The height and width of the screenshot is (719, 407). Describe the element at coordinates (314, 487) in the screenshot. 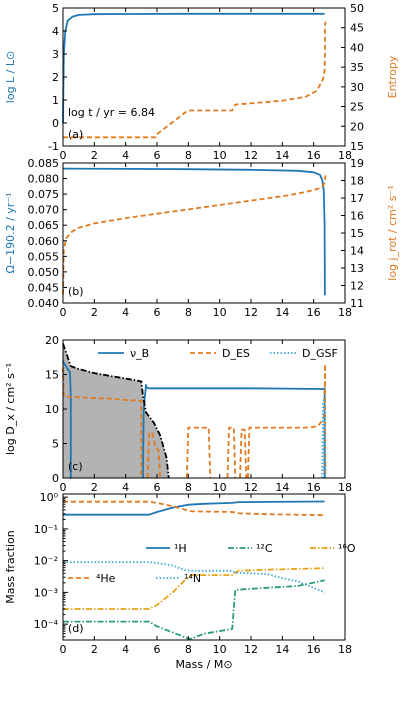

I see `x-tick-label-c-8: 16` at that location.